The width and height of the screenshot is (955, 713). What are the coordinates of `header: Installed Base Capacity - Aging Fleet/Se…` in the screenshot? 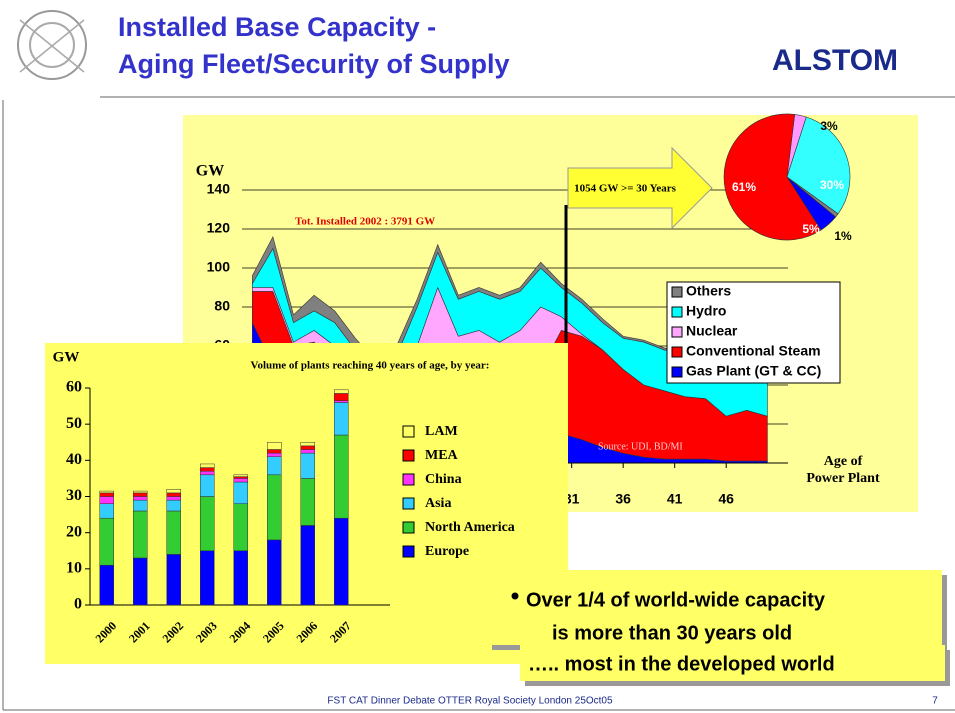 It's located at (486, 54).